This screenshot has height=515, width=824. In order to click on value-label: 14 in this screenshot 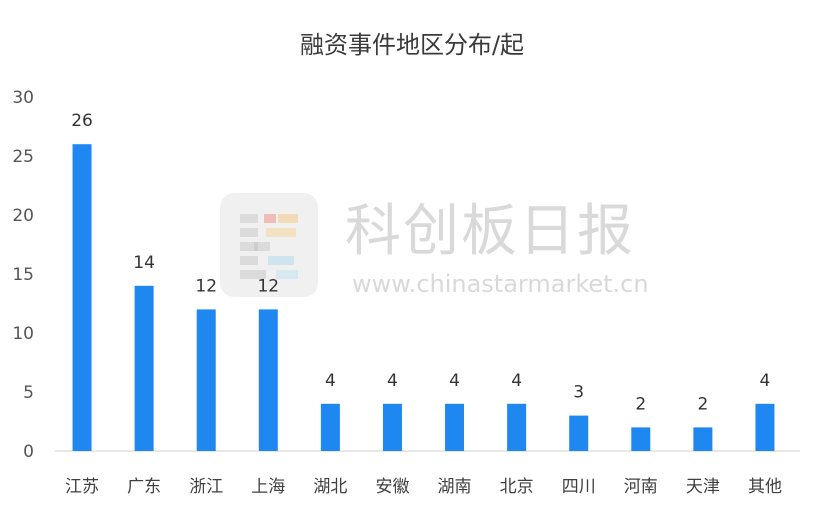, I will do `click(144, 263)`.